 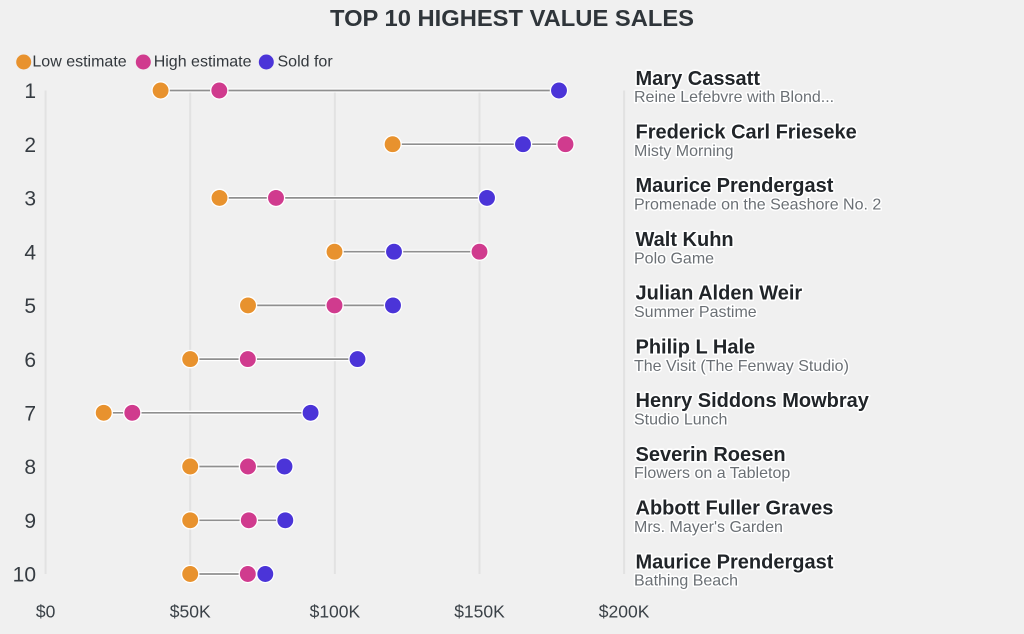 What do you see at coordinates (79, 62) in the screenshot?
I see `svg-text: Low estimate` at bounding box center [79, 62].